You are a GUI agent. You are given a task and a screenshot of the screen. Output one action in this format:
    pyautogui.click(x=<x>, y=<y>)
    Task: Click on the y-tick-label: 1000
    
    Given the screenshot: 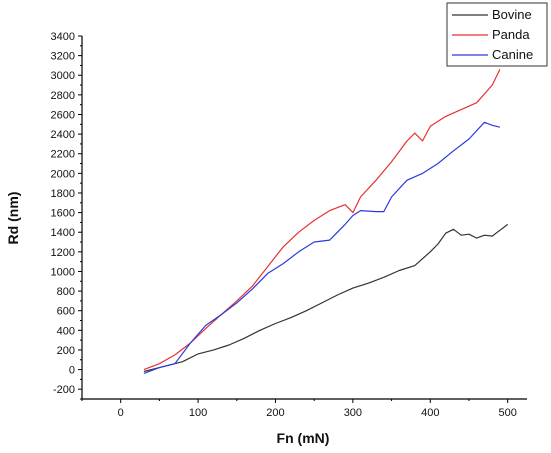 What is the action you would take?
    pyautogui.click(x=63, y=272)
    